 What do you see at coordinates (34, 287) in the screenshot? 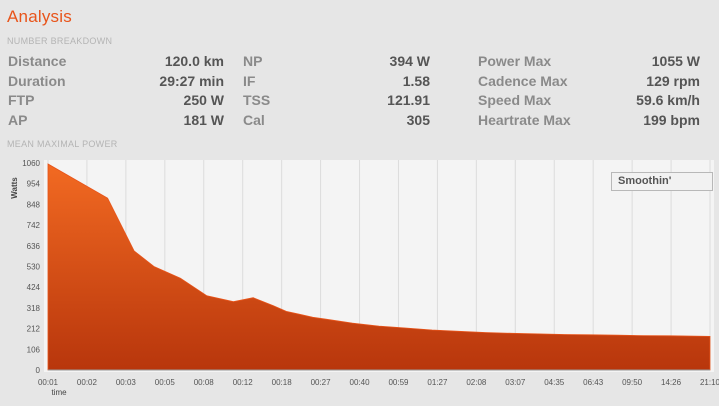
I see `y-tick-label: 424` at bounding box center [34, 287].